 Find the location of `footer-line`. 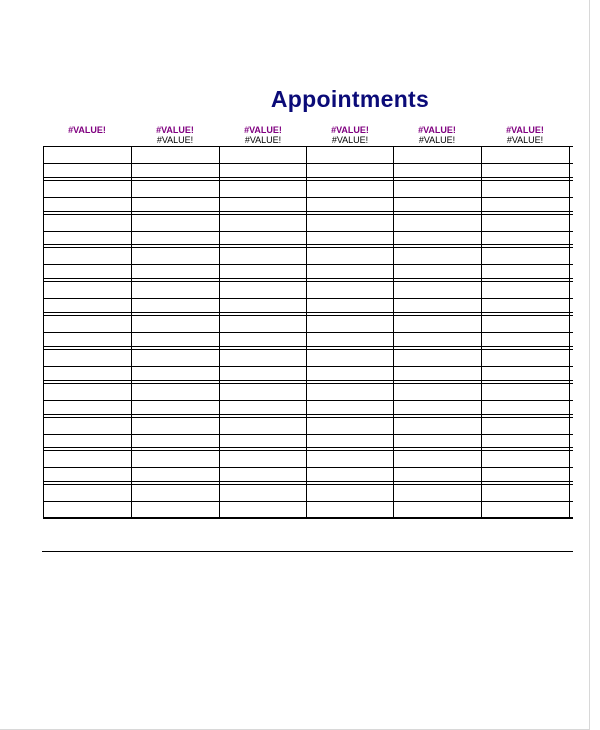

footer-line is located at coordinates (307, 551).